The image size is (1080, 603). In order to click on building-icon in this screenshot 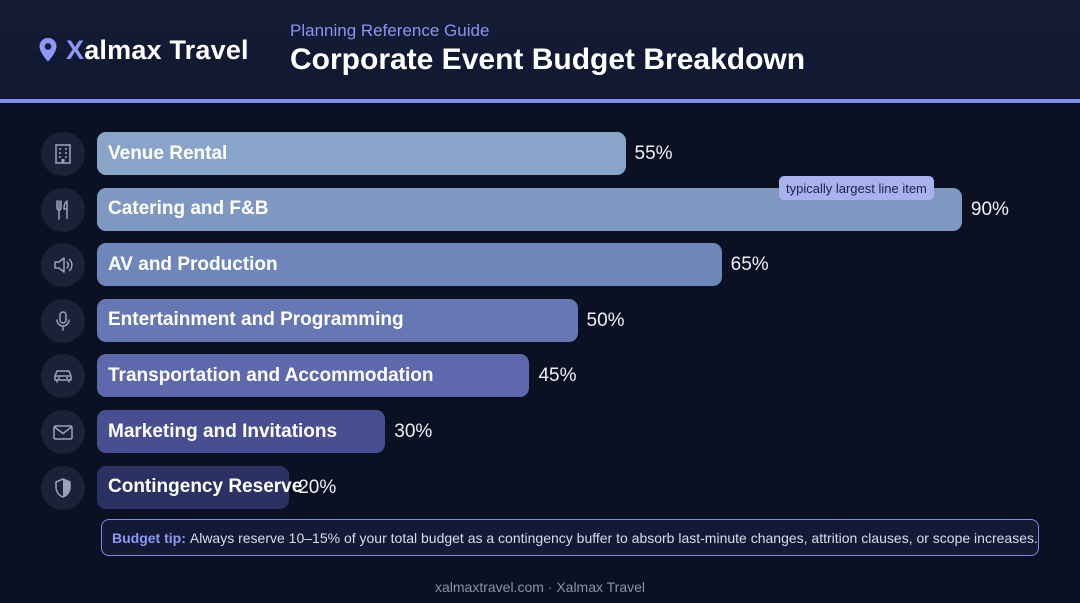, I will do `click(63, 154)`.